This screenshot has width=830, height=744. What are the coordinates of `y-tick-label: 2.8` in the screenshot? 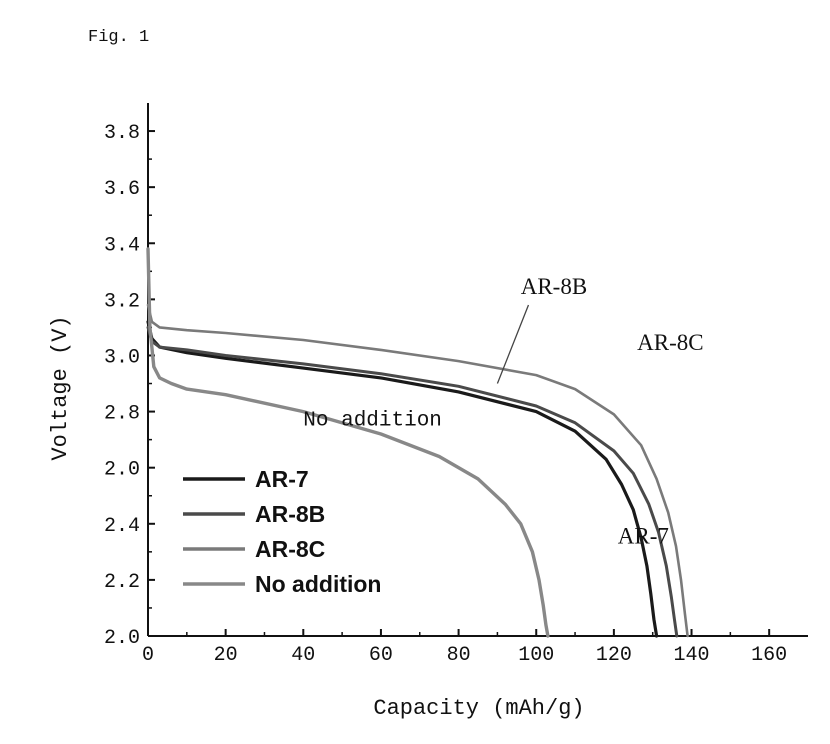 It's located at (122, 414).